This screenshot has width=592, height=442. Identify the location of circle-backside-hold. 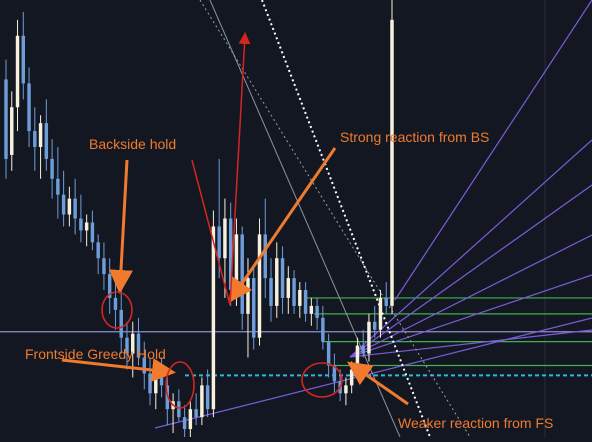
(117, 310).